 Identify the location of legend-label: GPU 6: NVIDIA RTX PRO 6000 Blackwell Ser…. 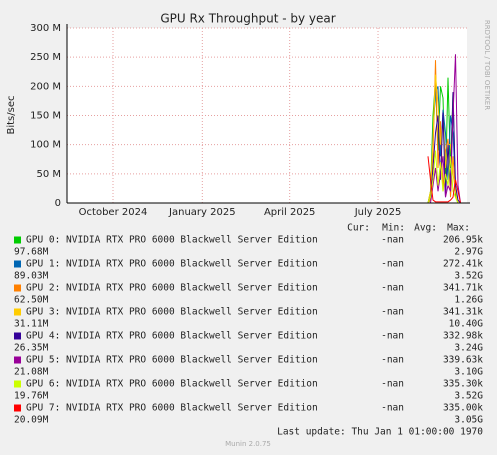
(172, 384).